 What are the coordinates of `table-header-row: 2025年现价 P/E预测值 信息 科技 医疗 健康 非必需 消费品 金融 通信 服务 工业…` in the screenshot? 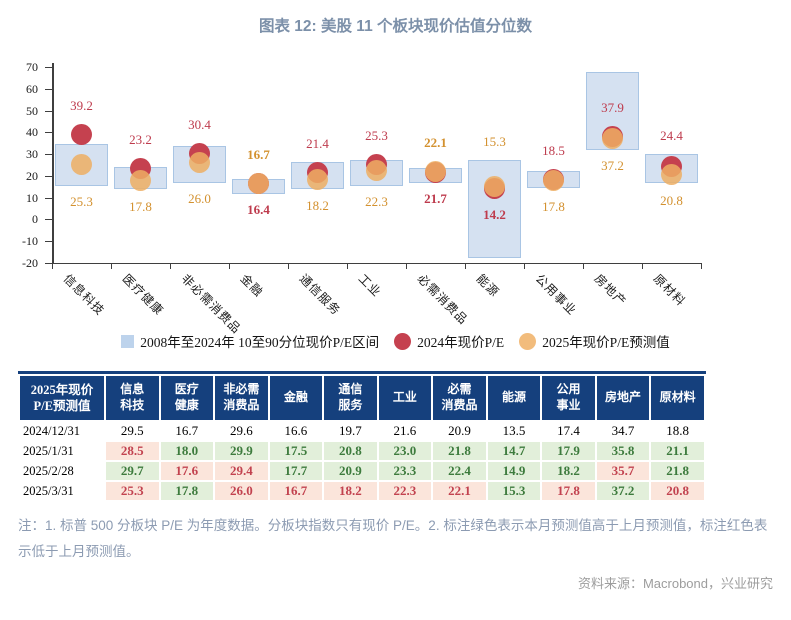 It's located at (362, 398).